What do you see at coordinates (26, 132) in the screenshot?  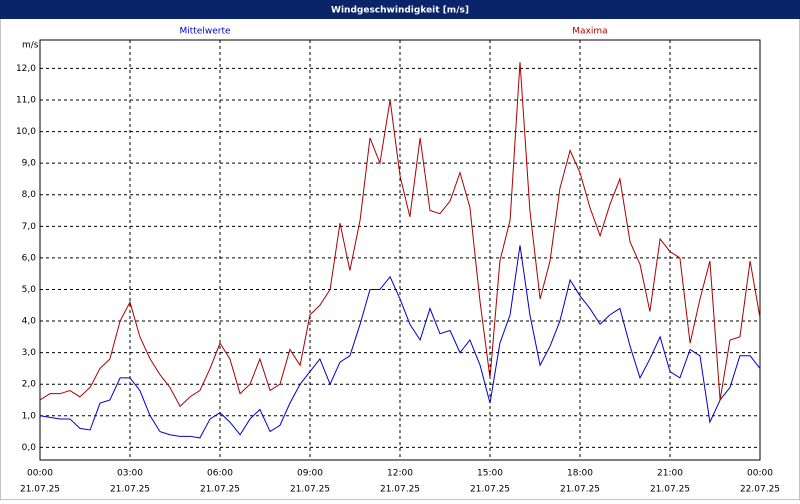 I see `y-tick-label: 10,0` at bounding box center [26, 132].